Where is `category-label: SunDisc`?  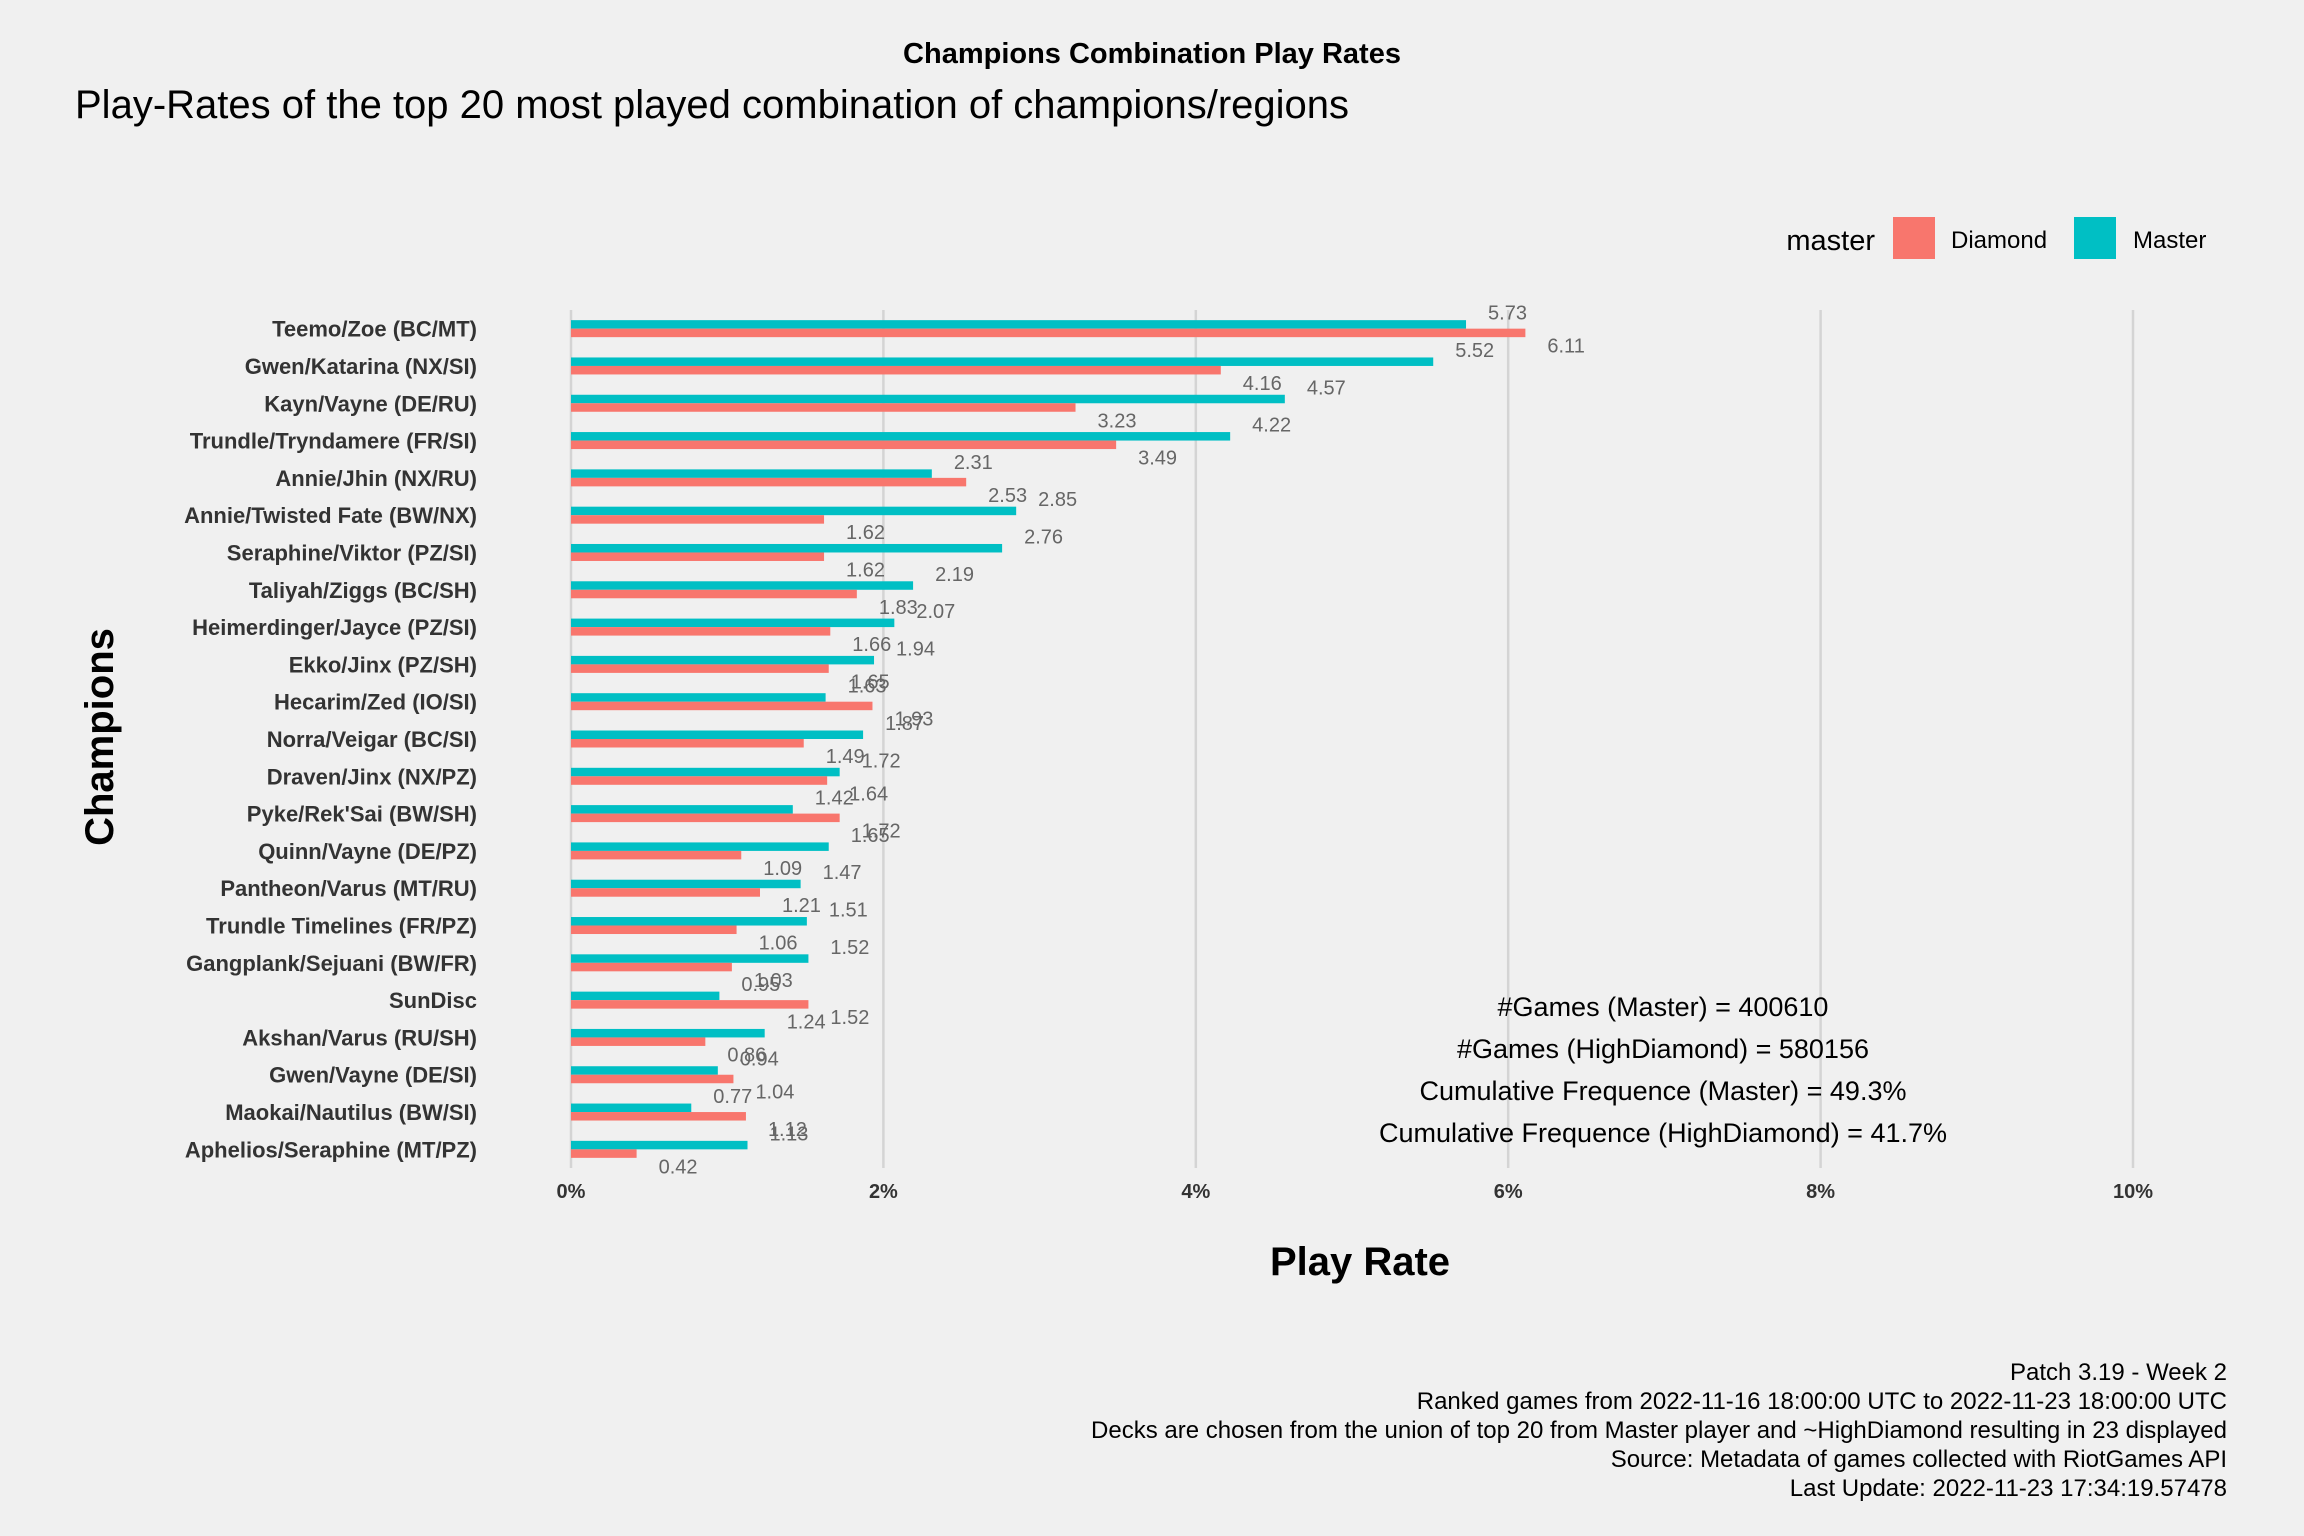 category-label: SunDisc is located at coordinates (433, 1000).